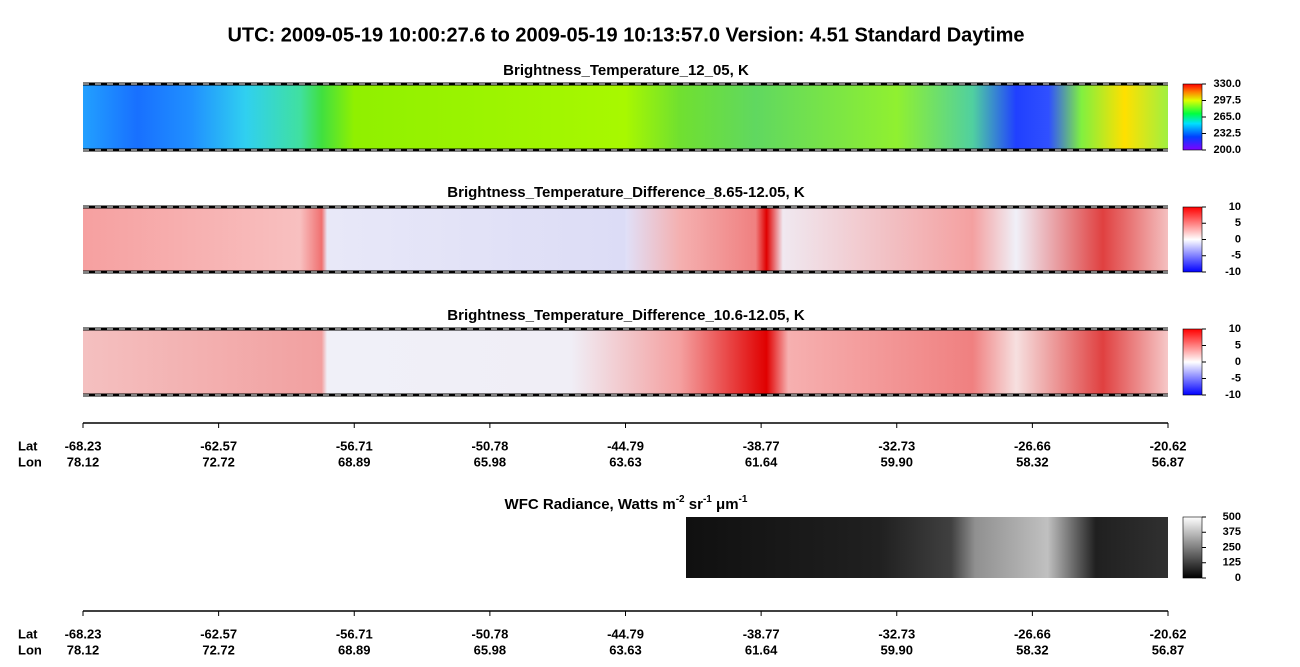 The width and height of the screenshot is (1300, 667). I want to click on colorbar-tick-label: 200.0, so click(1227, 150).